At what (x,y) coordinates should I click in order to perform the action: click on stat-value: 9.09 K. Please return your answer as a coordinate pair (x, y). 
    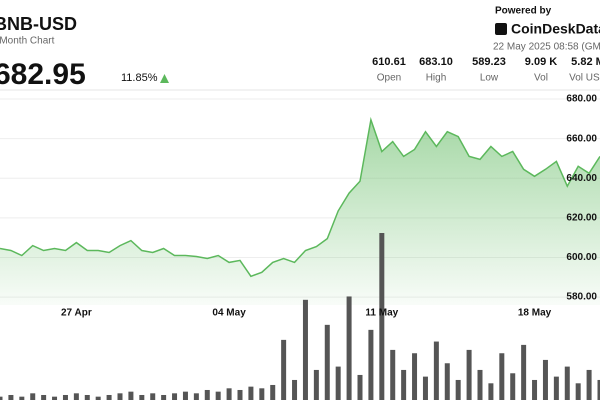
    Looking at the image, I should click on (541, 62).